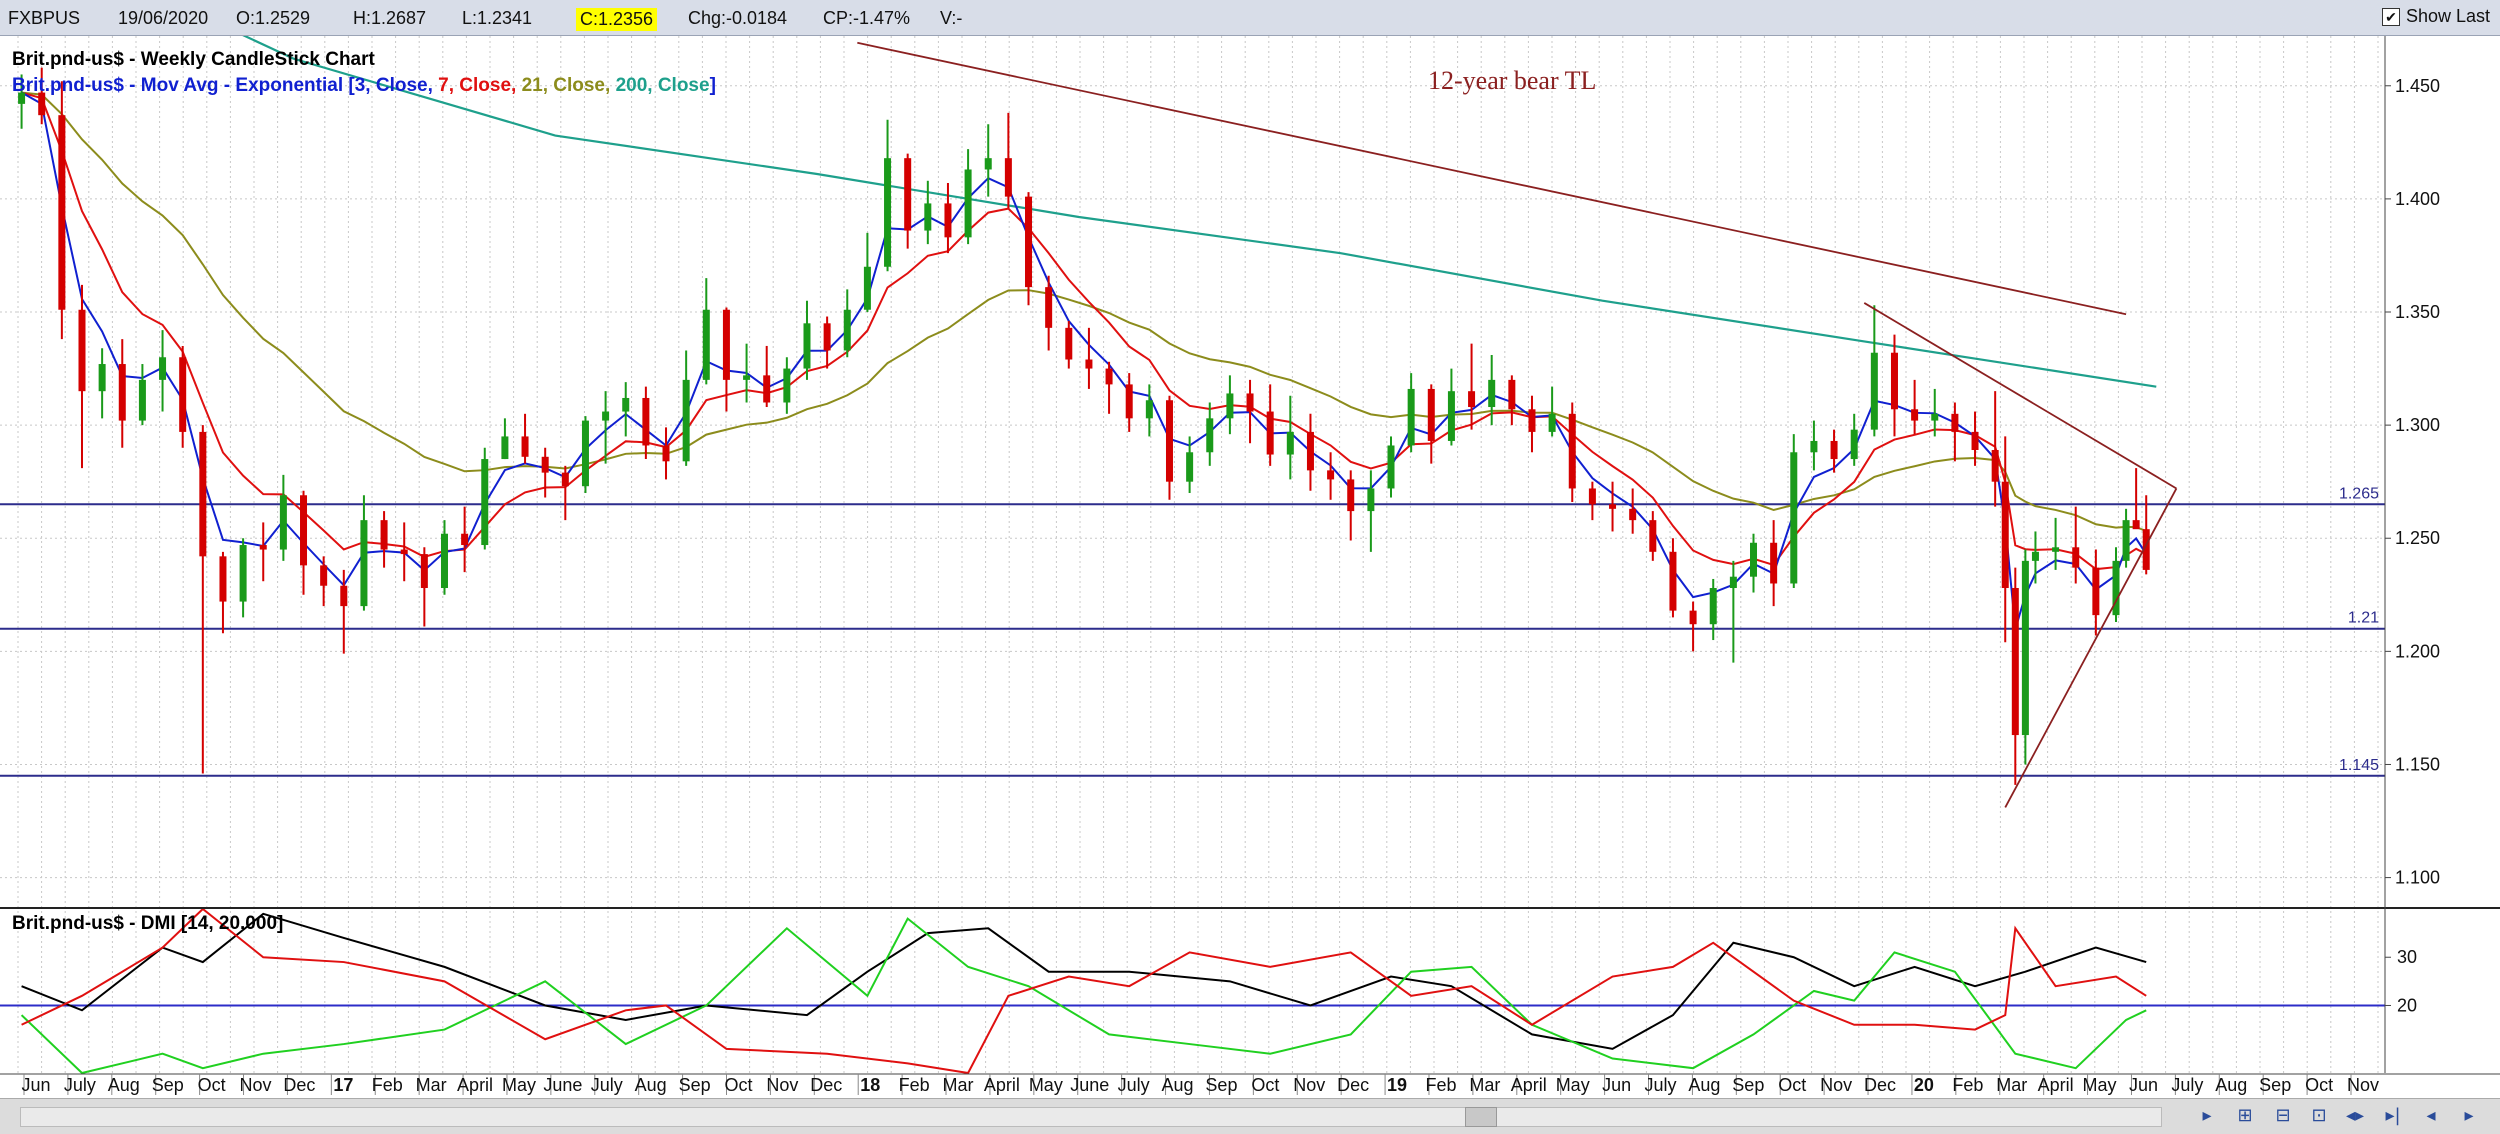 The width and height of the screenshot is (2500, 1134). What do you see at coordinates (2355, 1115) in the screenshot?
I see `fit-icon: ◂▸` at bounding box center [2355, 1115].